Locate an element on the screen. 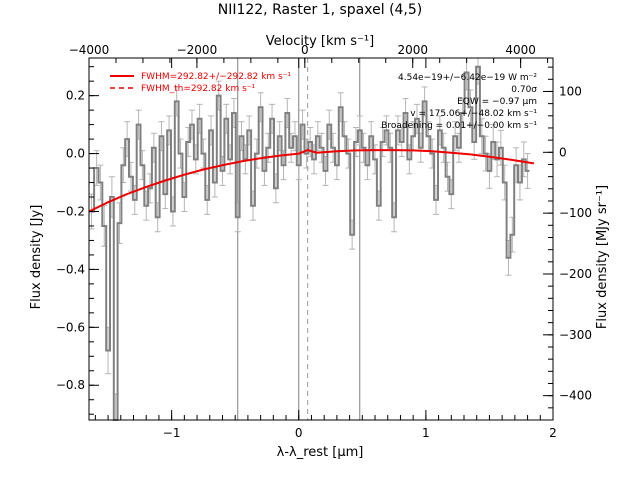 This screenshot has width=640, height=480. top-tick-label-2: 0 is located at coordinates (305, 50).